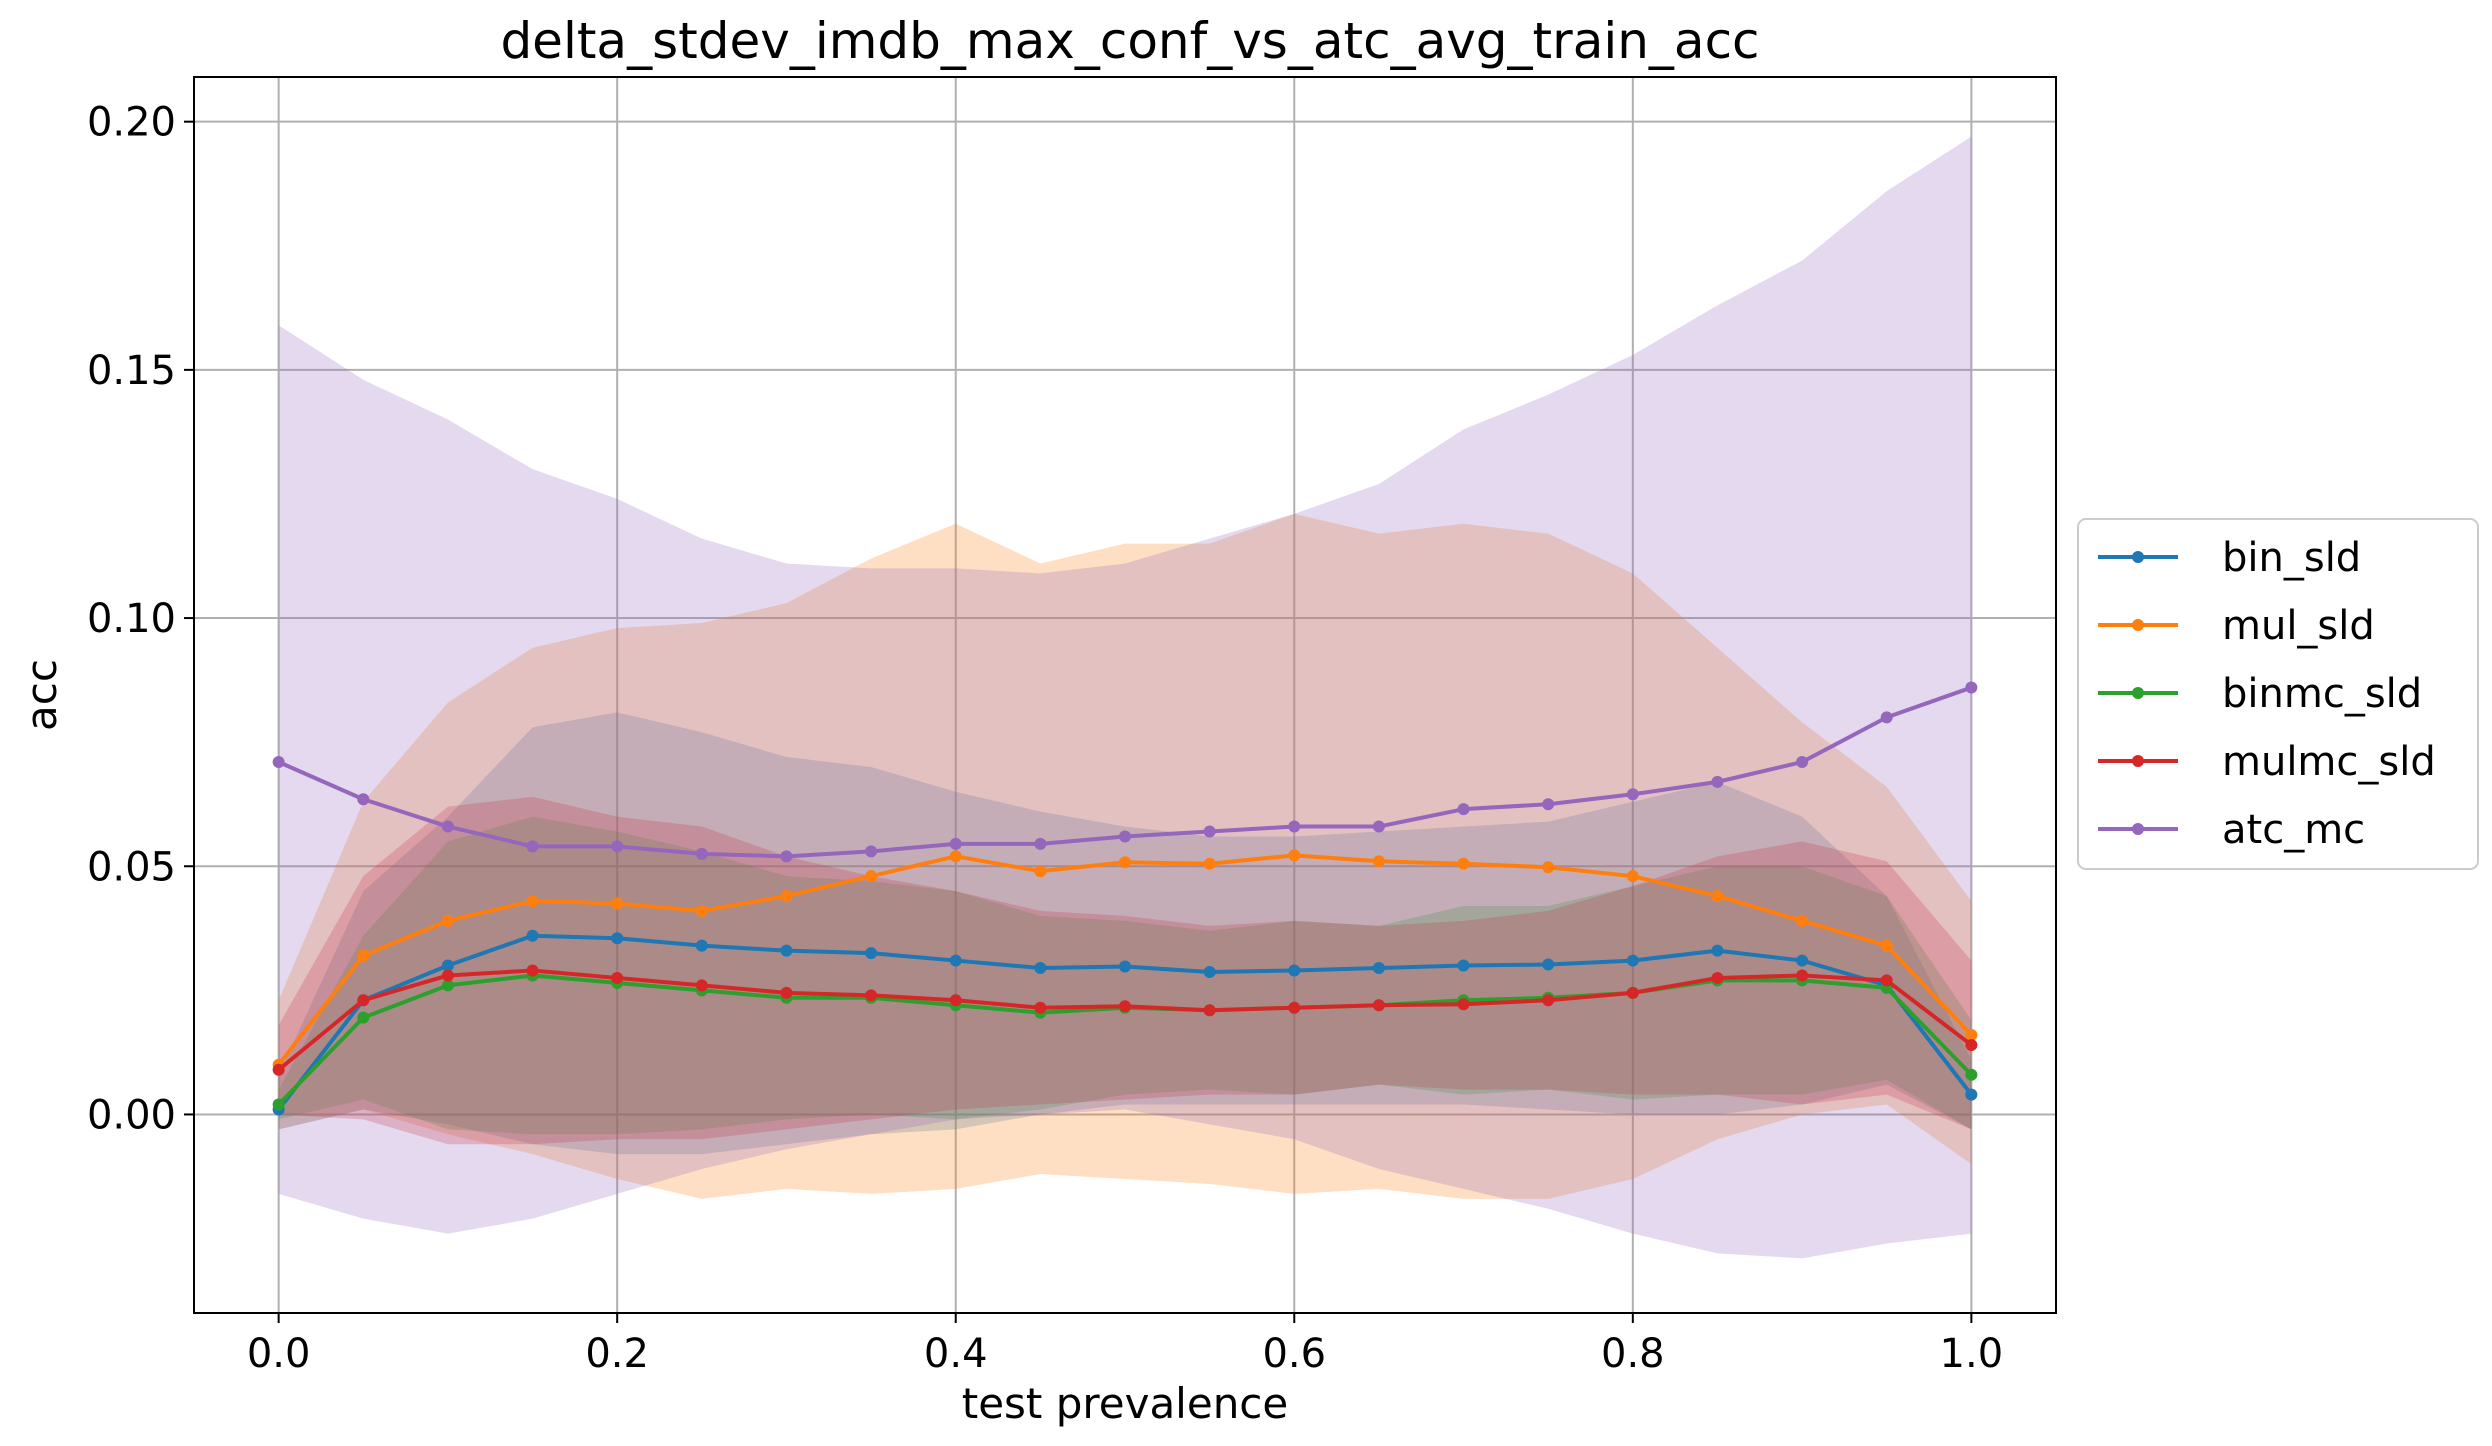 The width and height of the screenshot is (2492, 1446). Describe the element at coordinates (131, 867) in the screenshot. I see `y-tick-label: 0.05` at that location.